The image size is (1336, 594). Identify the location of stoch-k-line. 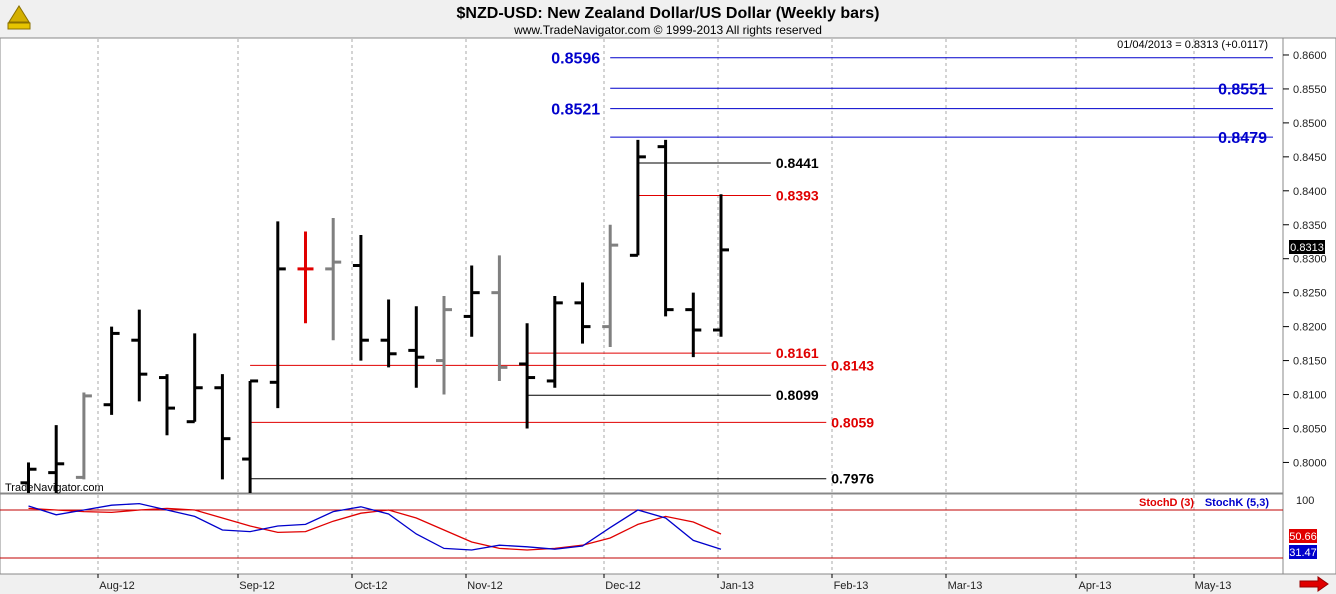
(375, 526).